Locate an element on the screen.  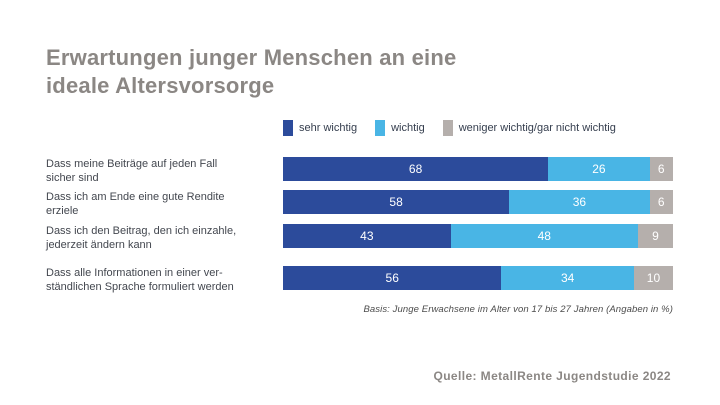
legend-swatch-weniger-wichtig-gar-nicht-wichtig is located at coordinates (447, 128).